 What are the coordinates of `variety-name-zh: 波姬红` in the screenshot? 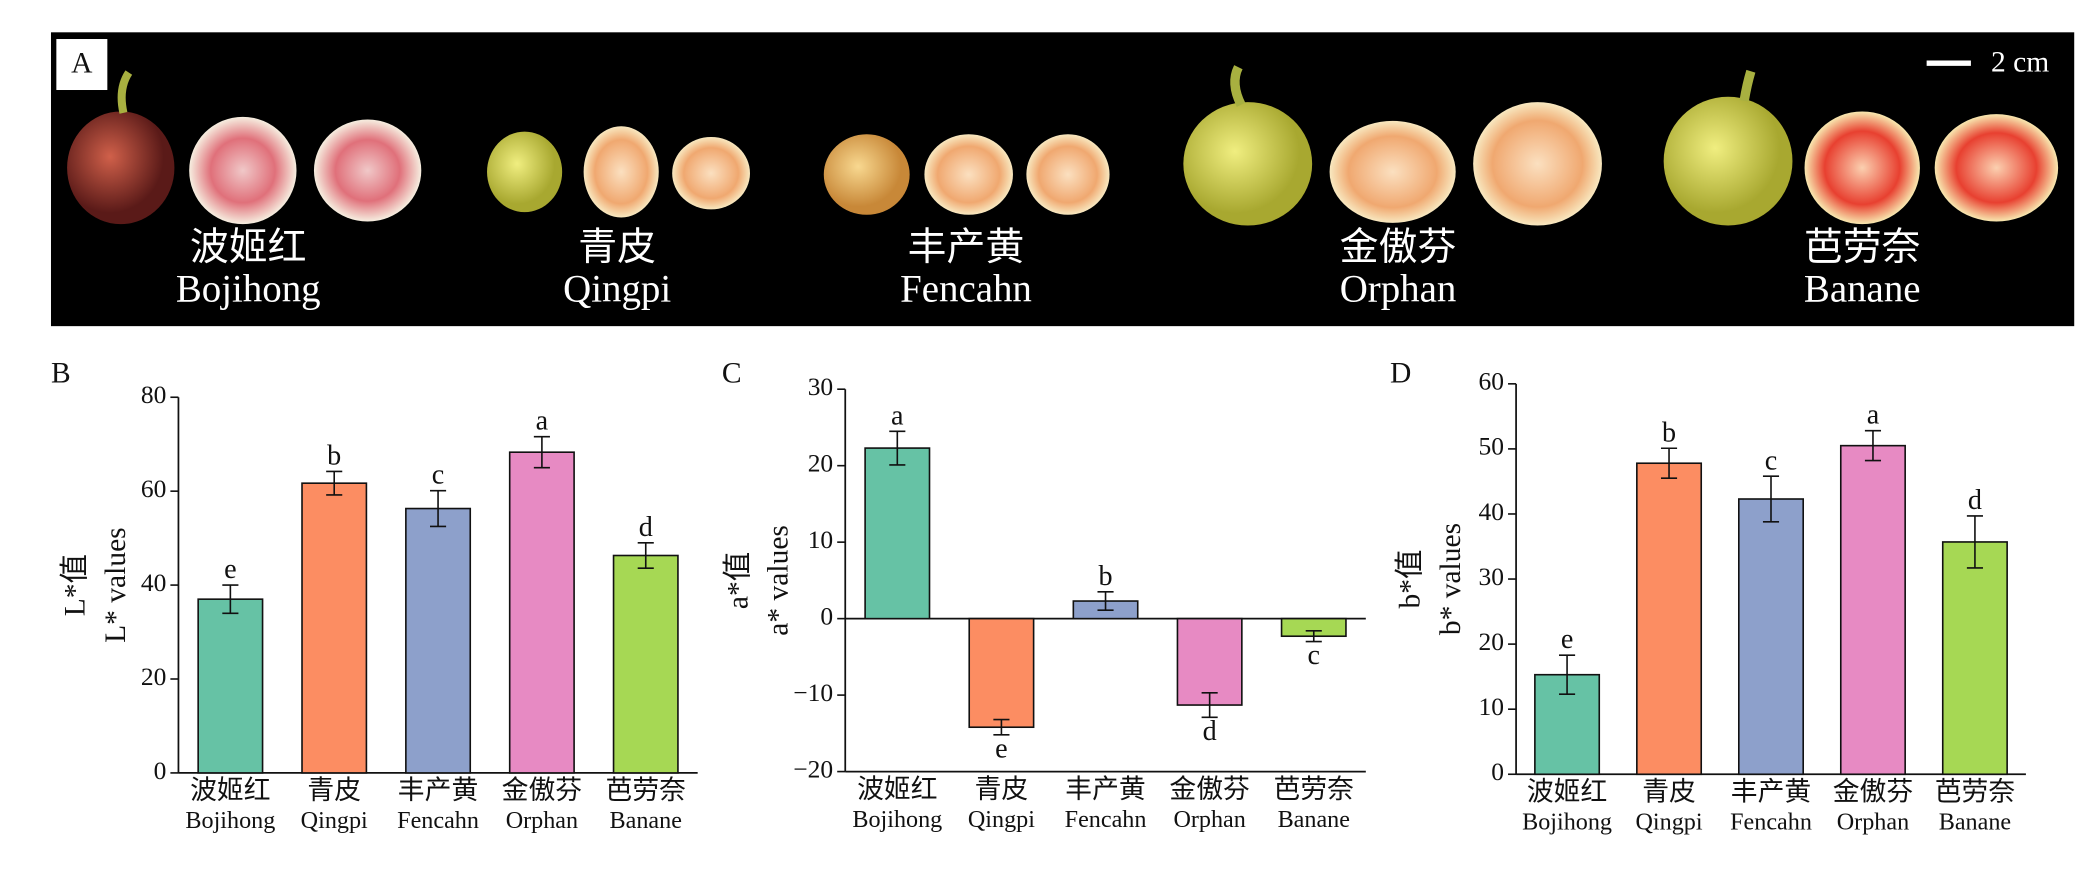 It's located at (248, 247).